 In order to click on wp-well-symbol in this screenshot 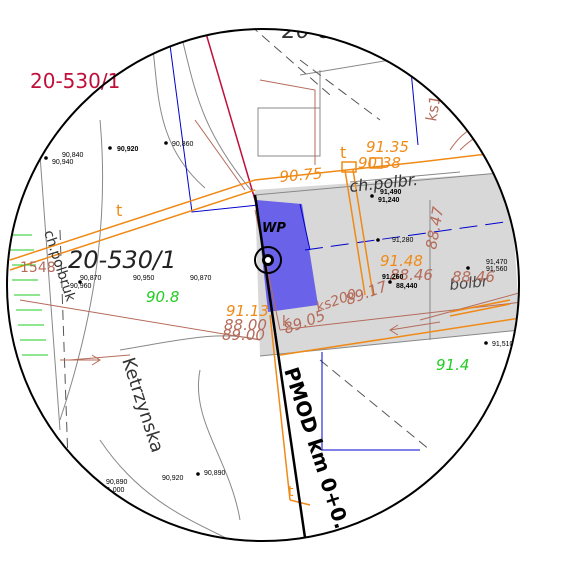, I will do `click(268, 260)`.